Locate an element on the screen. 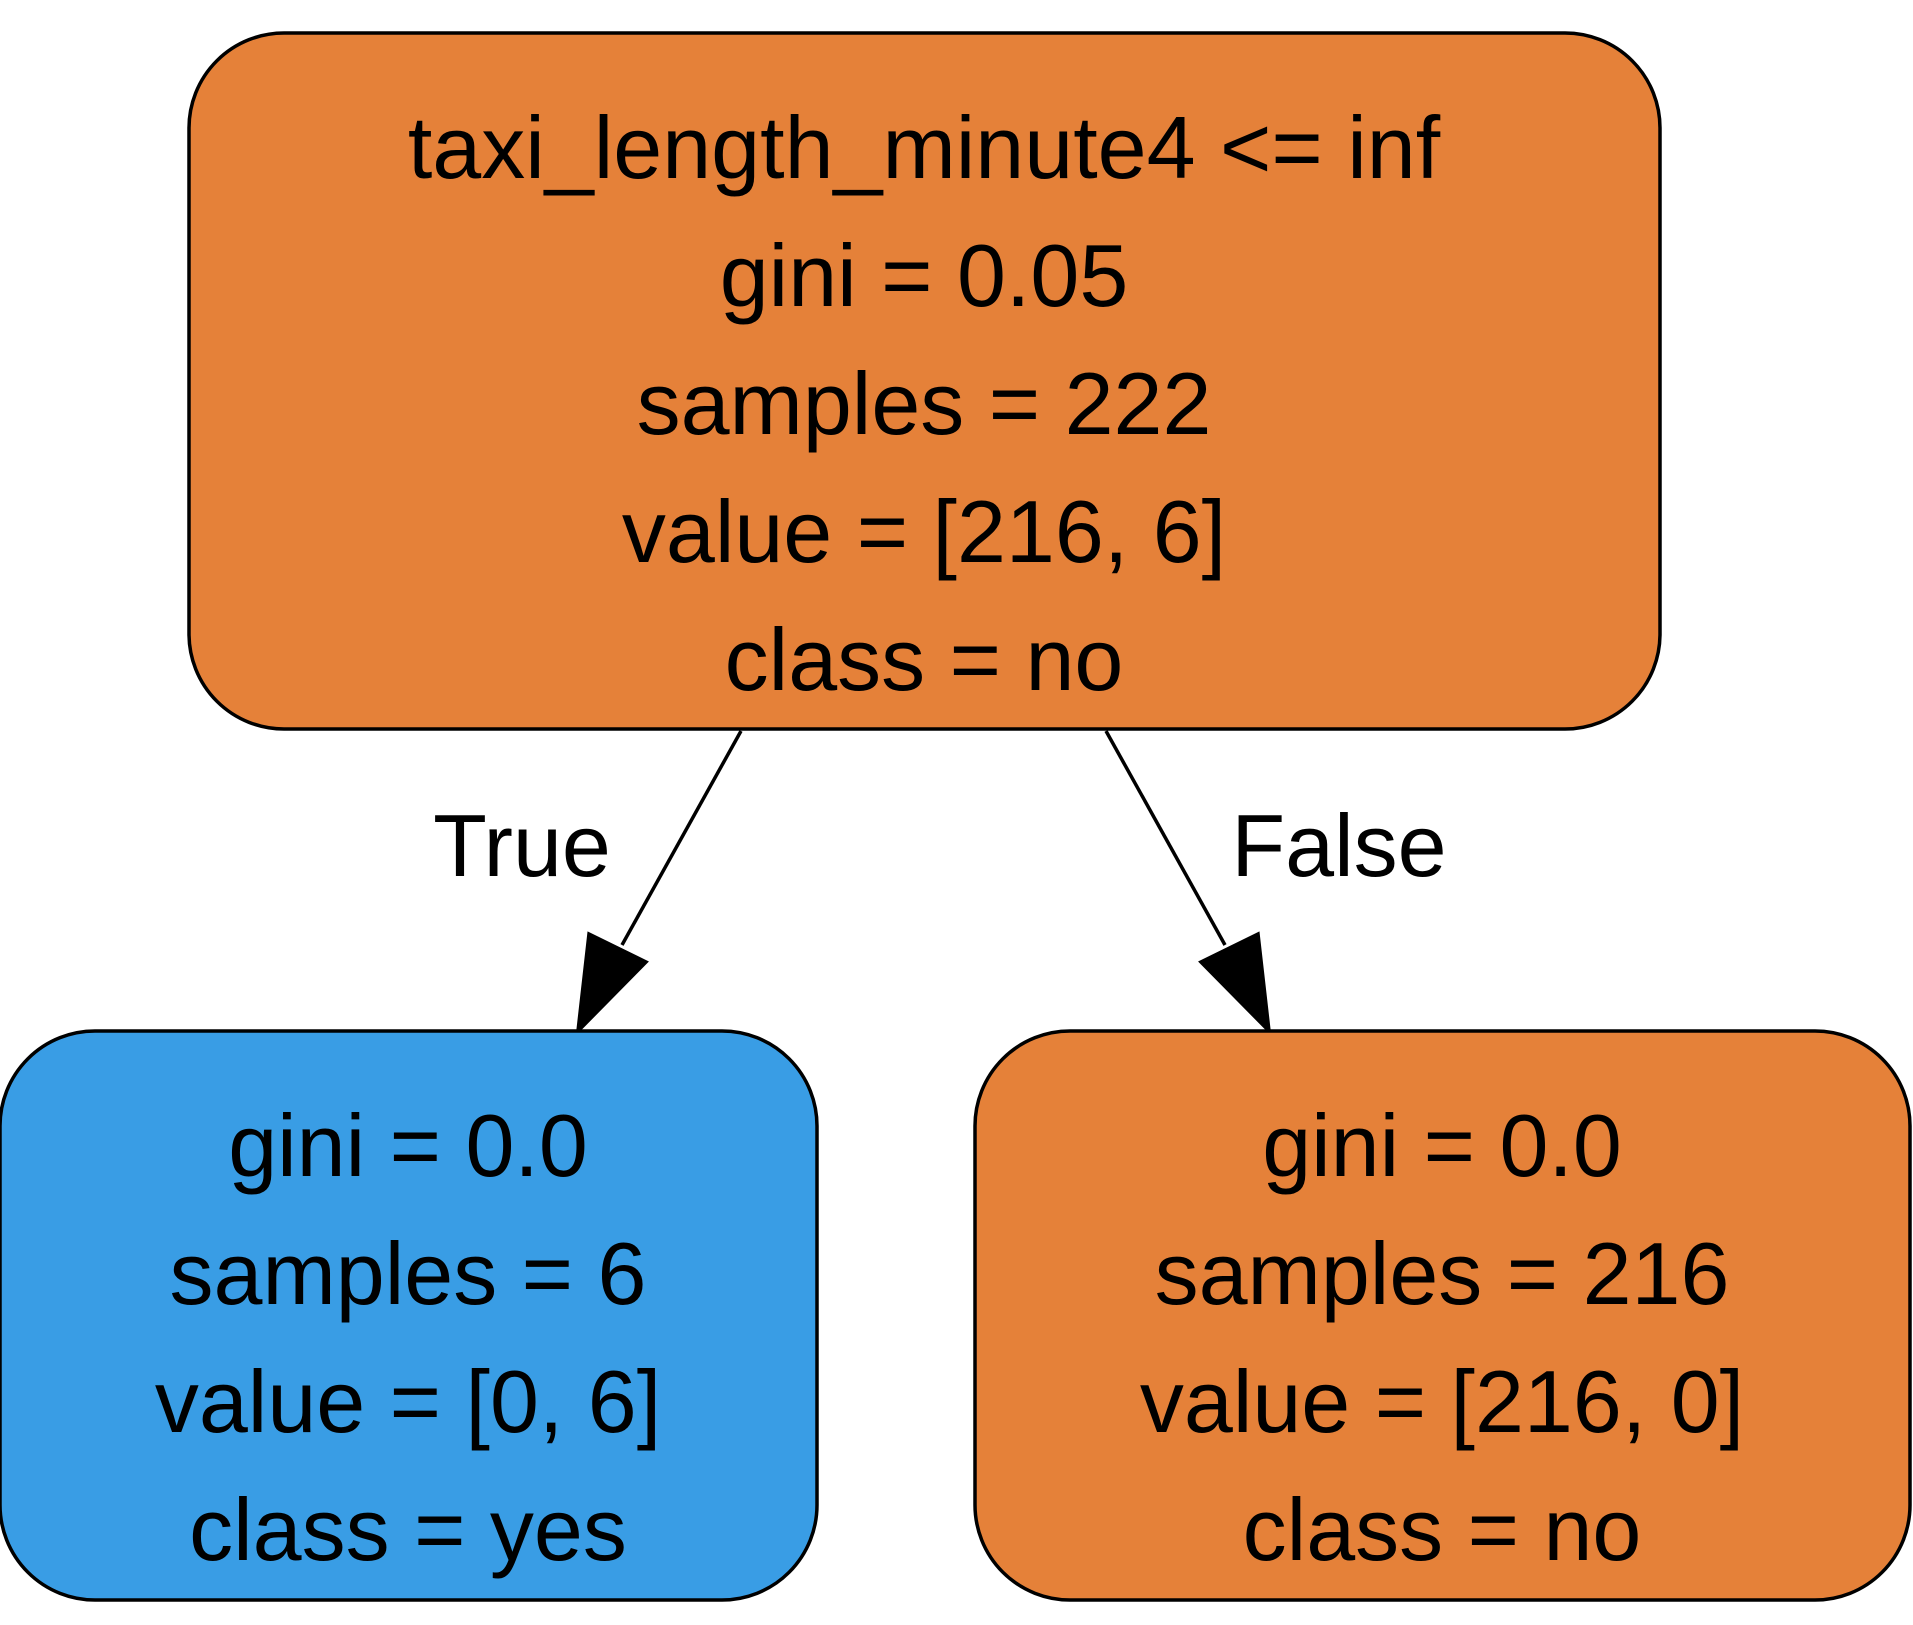 The height and width of the screenshot is (1625, 1913). root-value: value = [216, 6] is located at coordinates (924, 531).